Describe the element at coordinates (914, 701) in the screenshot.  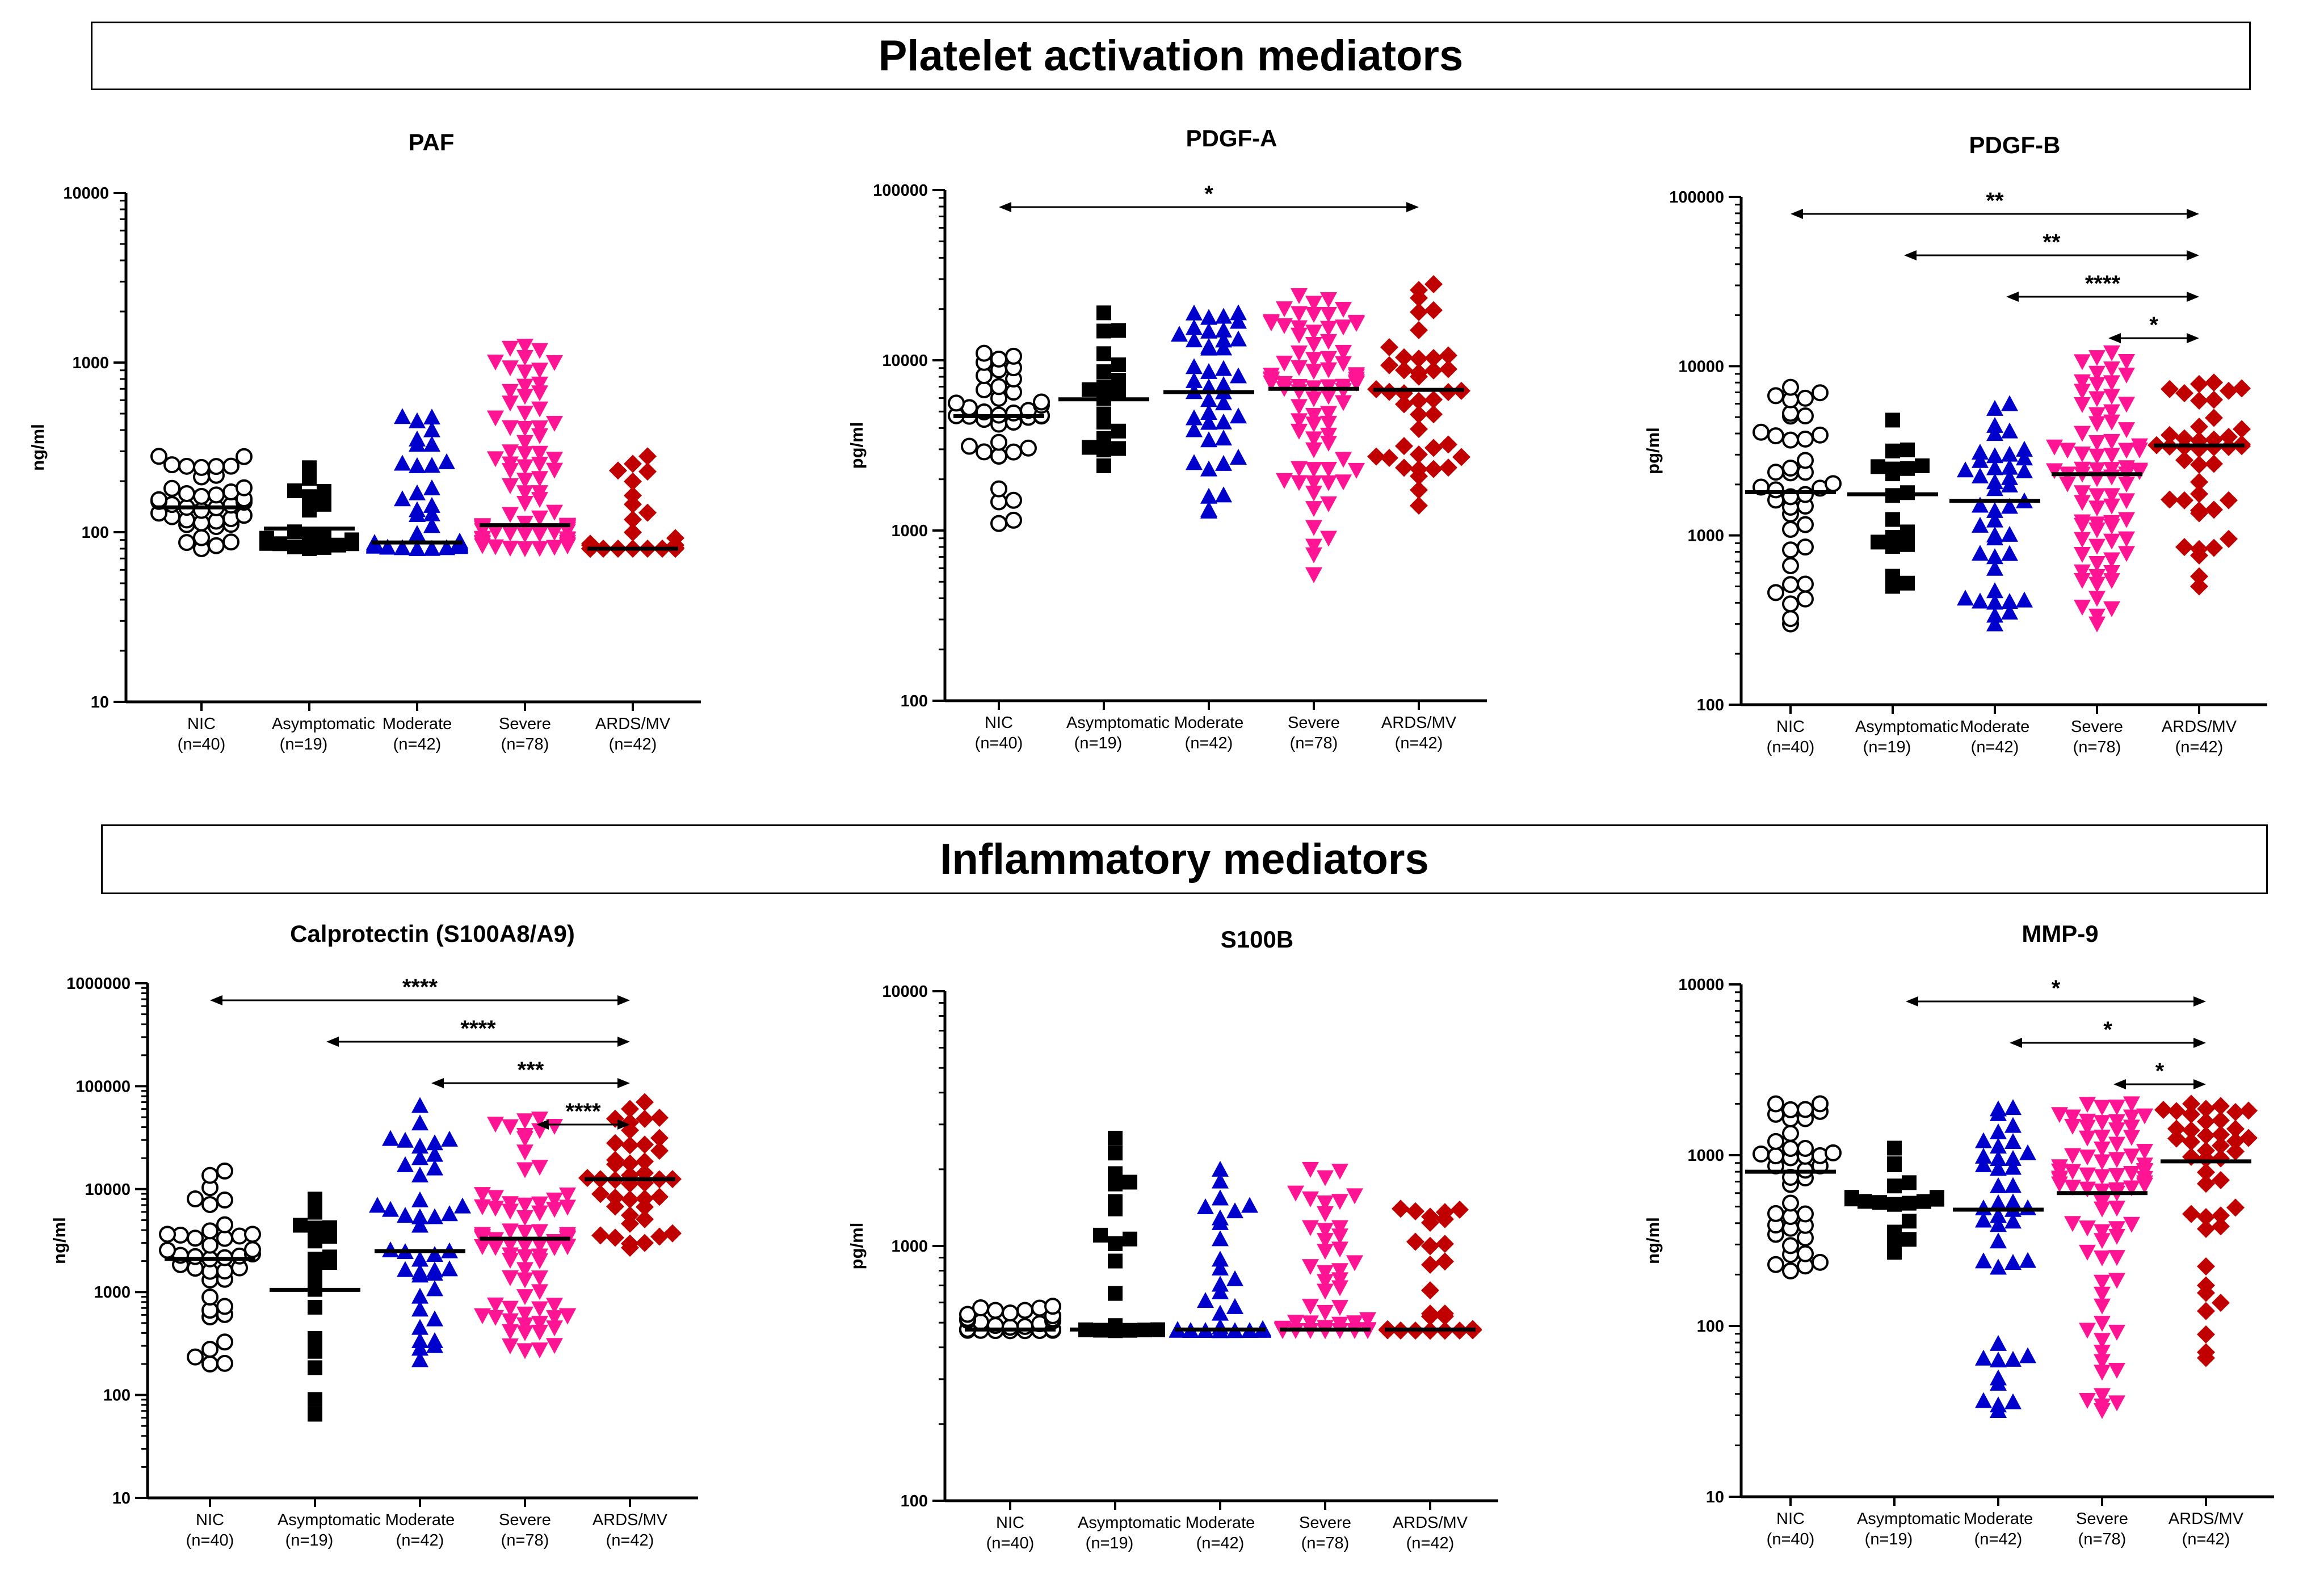
I see `y-tick-label: 100` at that location.